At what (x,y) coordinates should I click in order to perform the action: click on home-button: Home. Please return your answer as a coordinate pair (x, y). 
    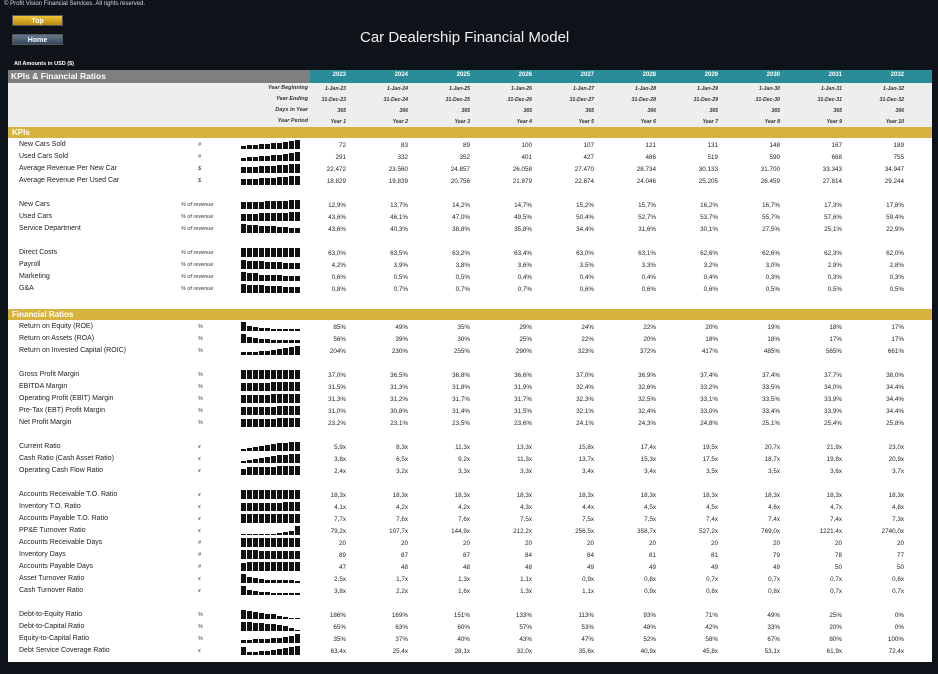
    Looking at the image, I should click on (37, 39).